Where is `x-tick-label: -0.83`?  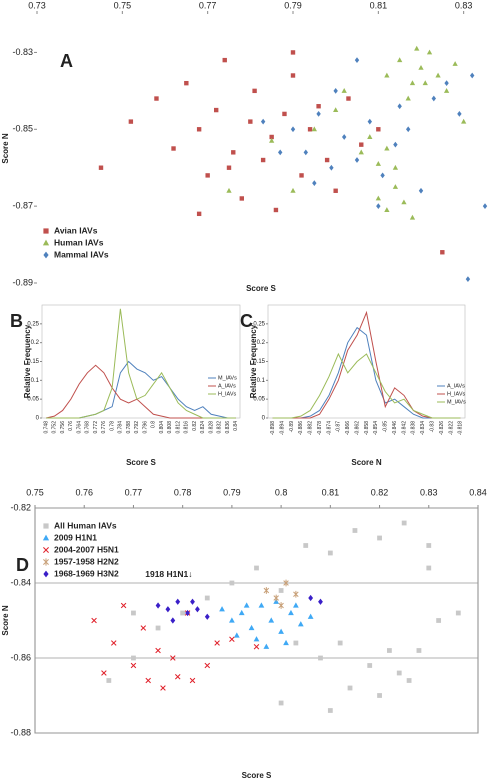 x-tick-label: -0.83 is located at coordinates (432, 427).